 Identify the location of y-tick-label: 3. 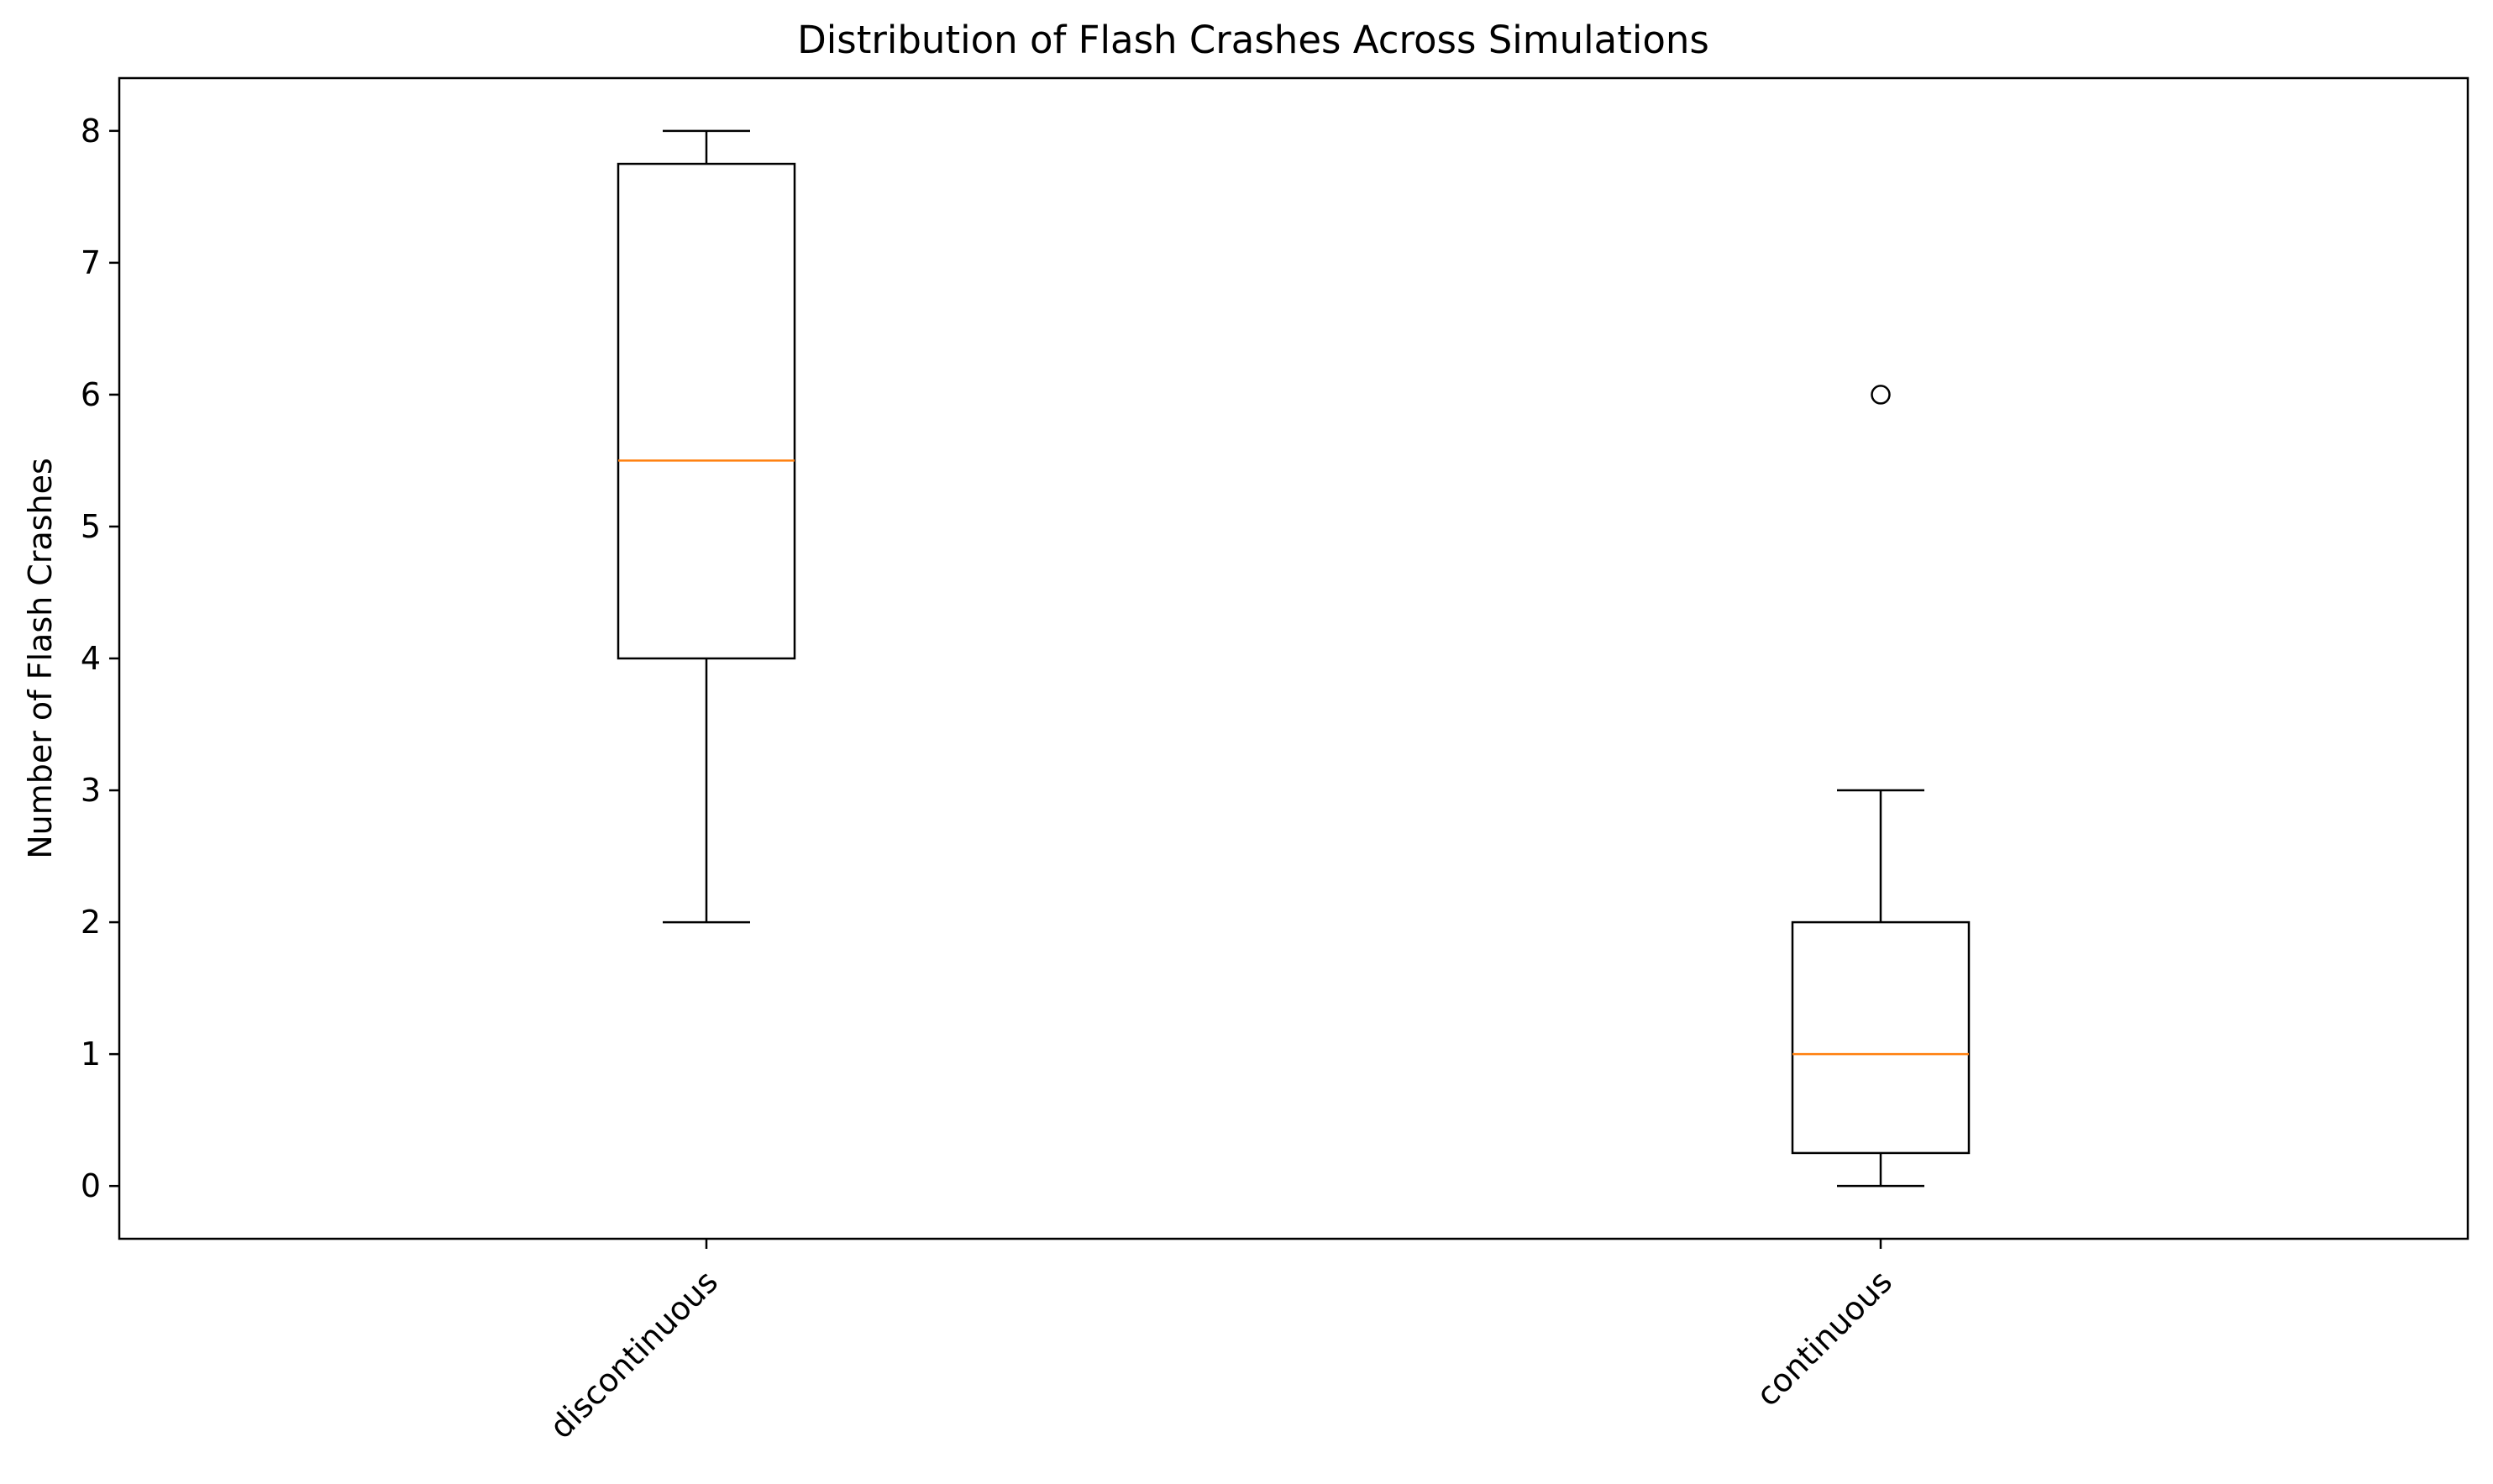
(91, 791).